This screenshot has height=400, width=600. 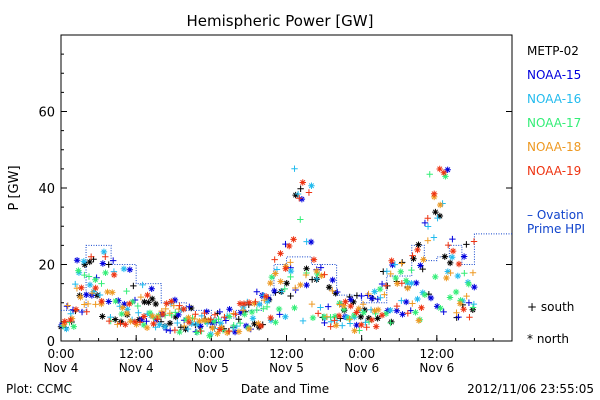 What do you see at coordinates (436, 368) in the screenshot?
I see `x-tick-date: Nov 6` at bounding box center [436, 368].